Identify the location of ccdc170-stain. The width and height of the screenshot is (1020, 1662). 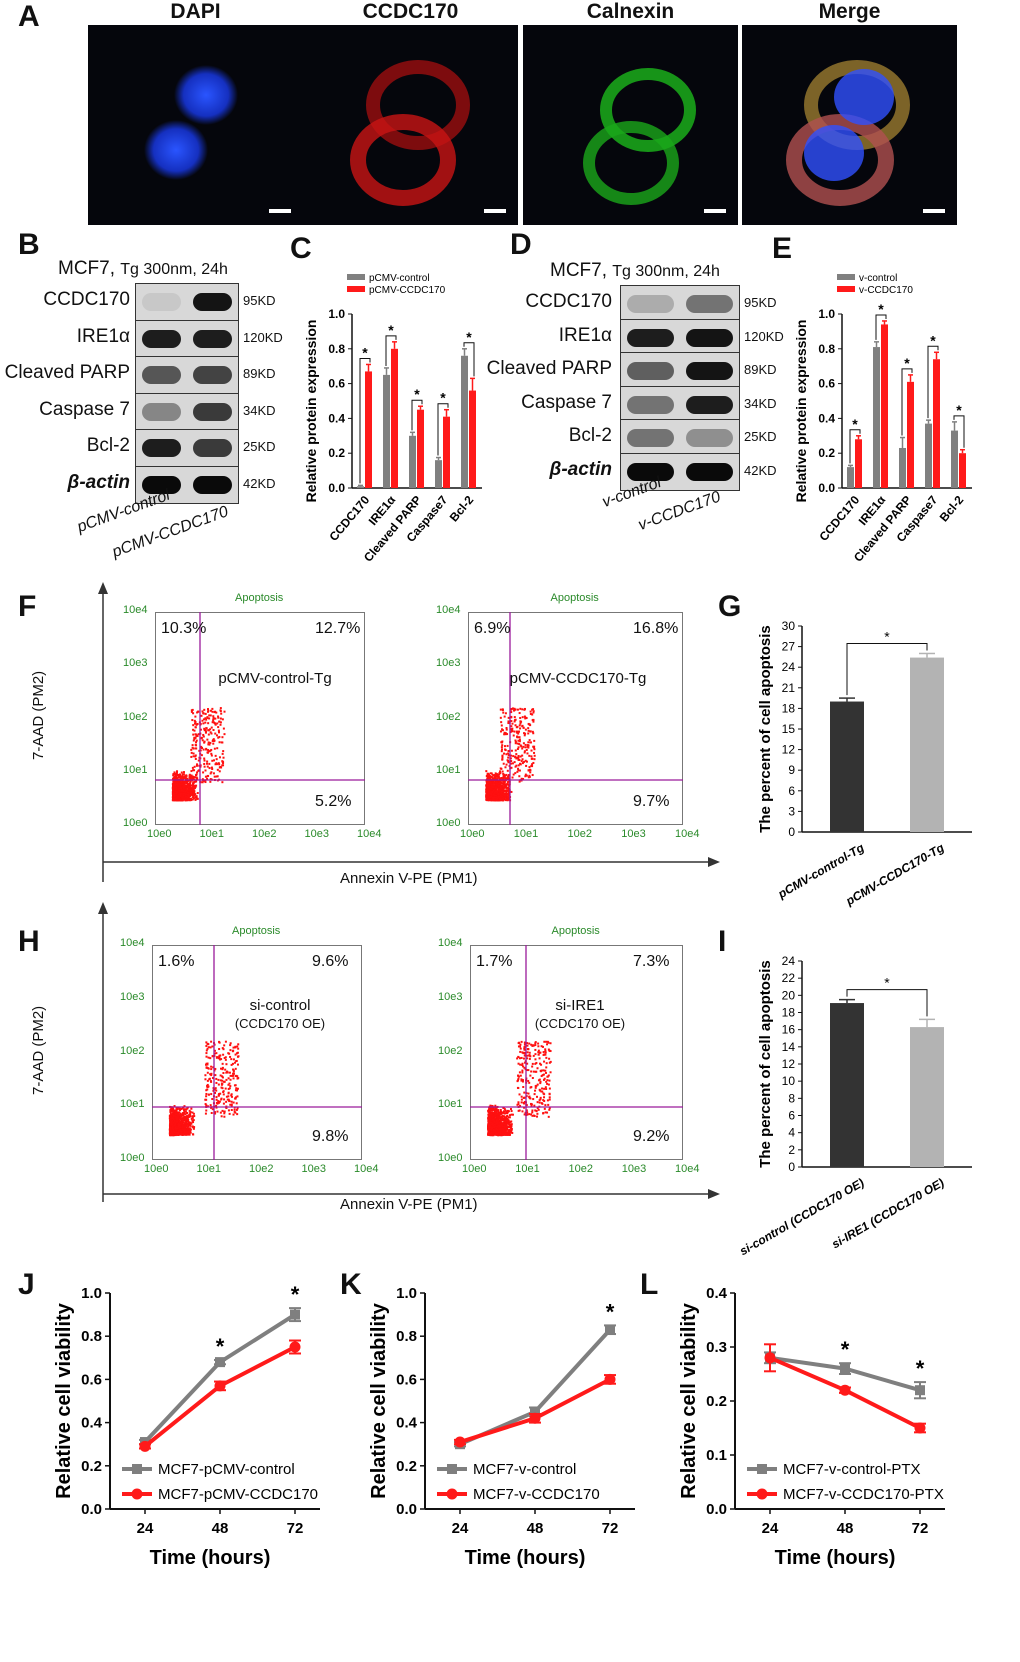
(410, 133).